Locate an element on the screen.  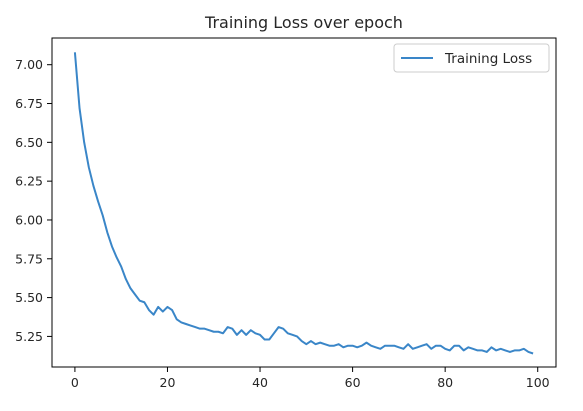
y-tick-label: 6.75 is located at coordinates (29, 103).